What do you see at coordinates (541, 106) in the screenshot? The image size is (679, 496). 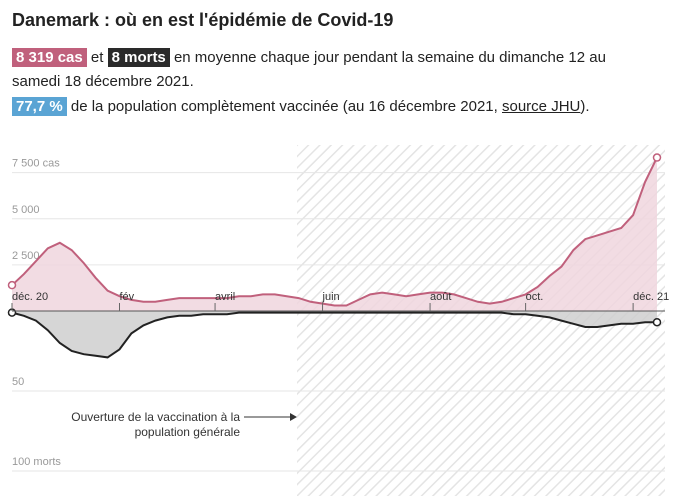 I see `source-link: source JHU` at bounding box center [541, 106].